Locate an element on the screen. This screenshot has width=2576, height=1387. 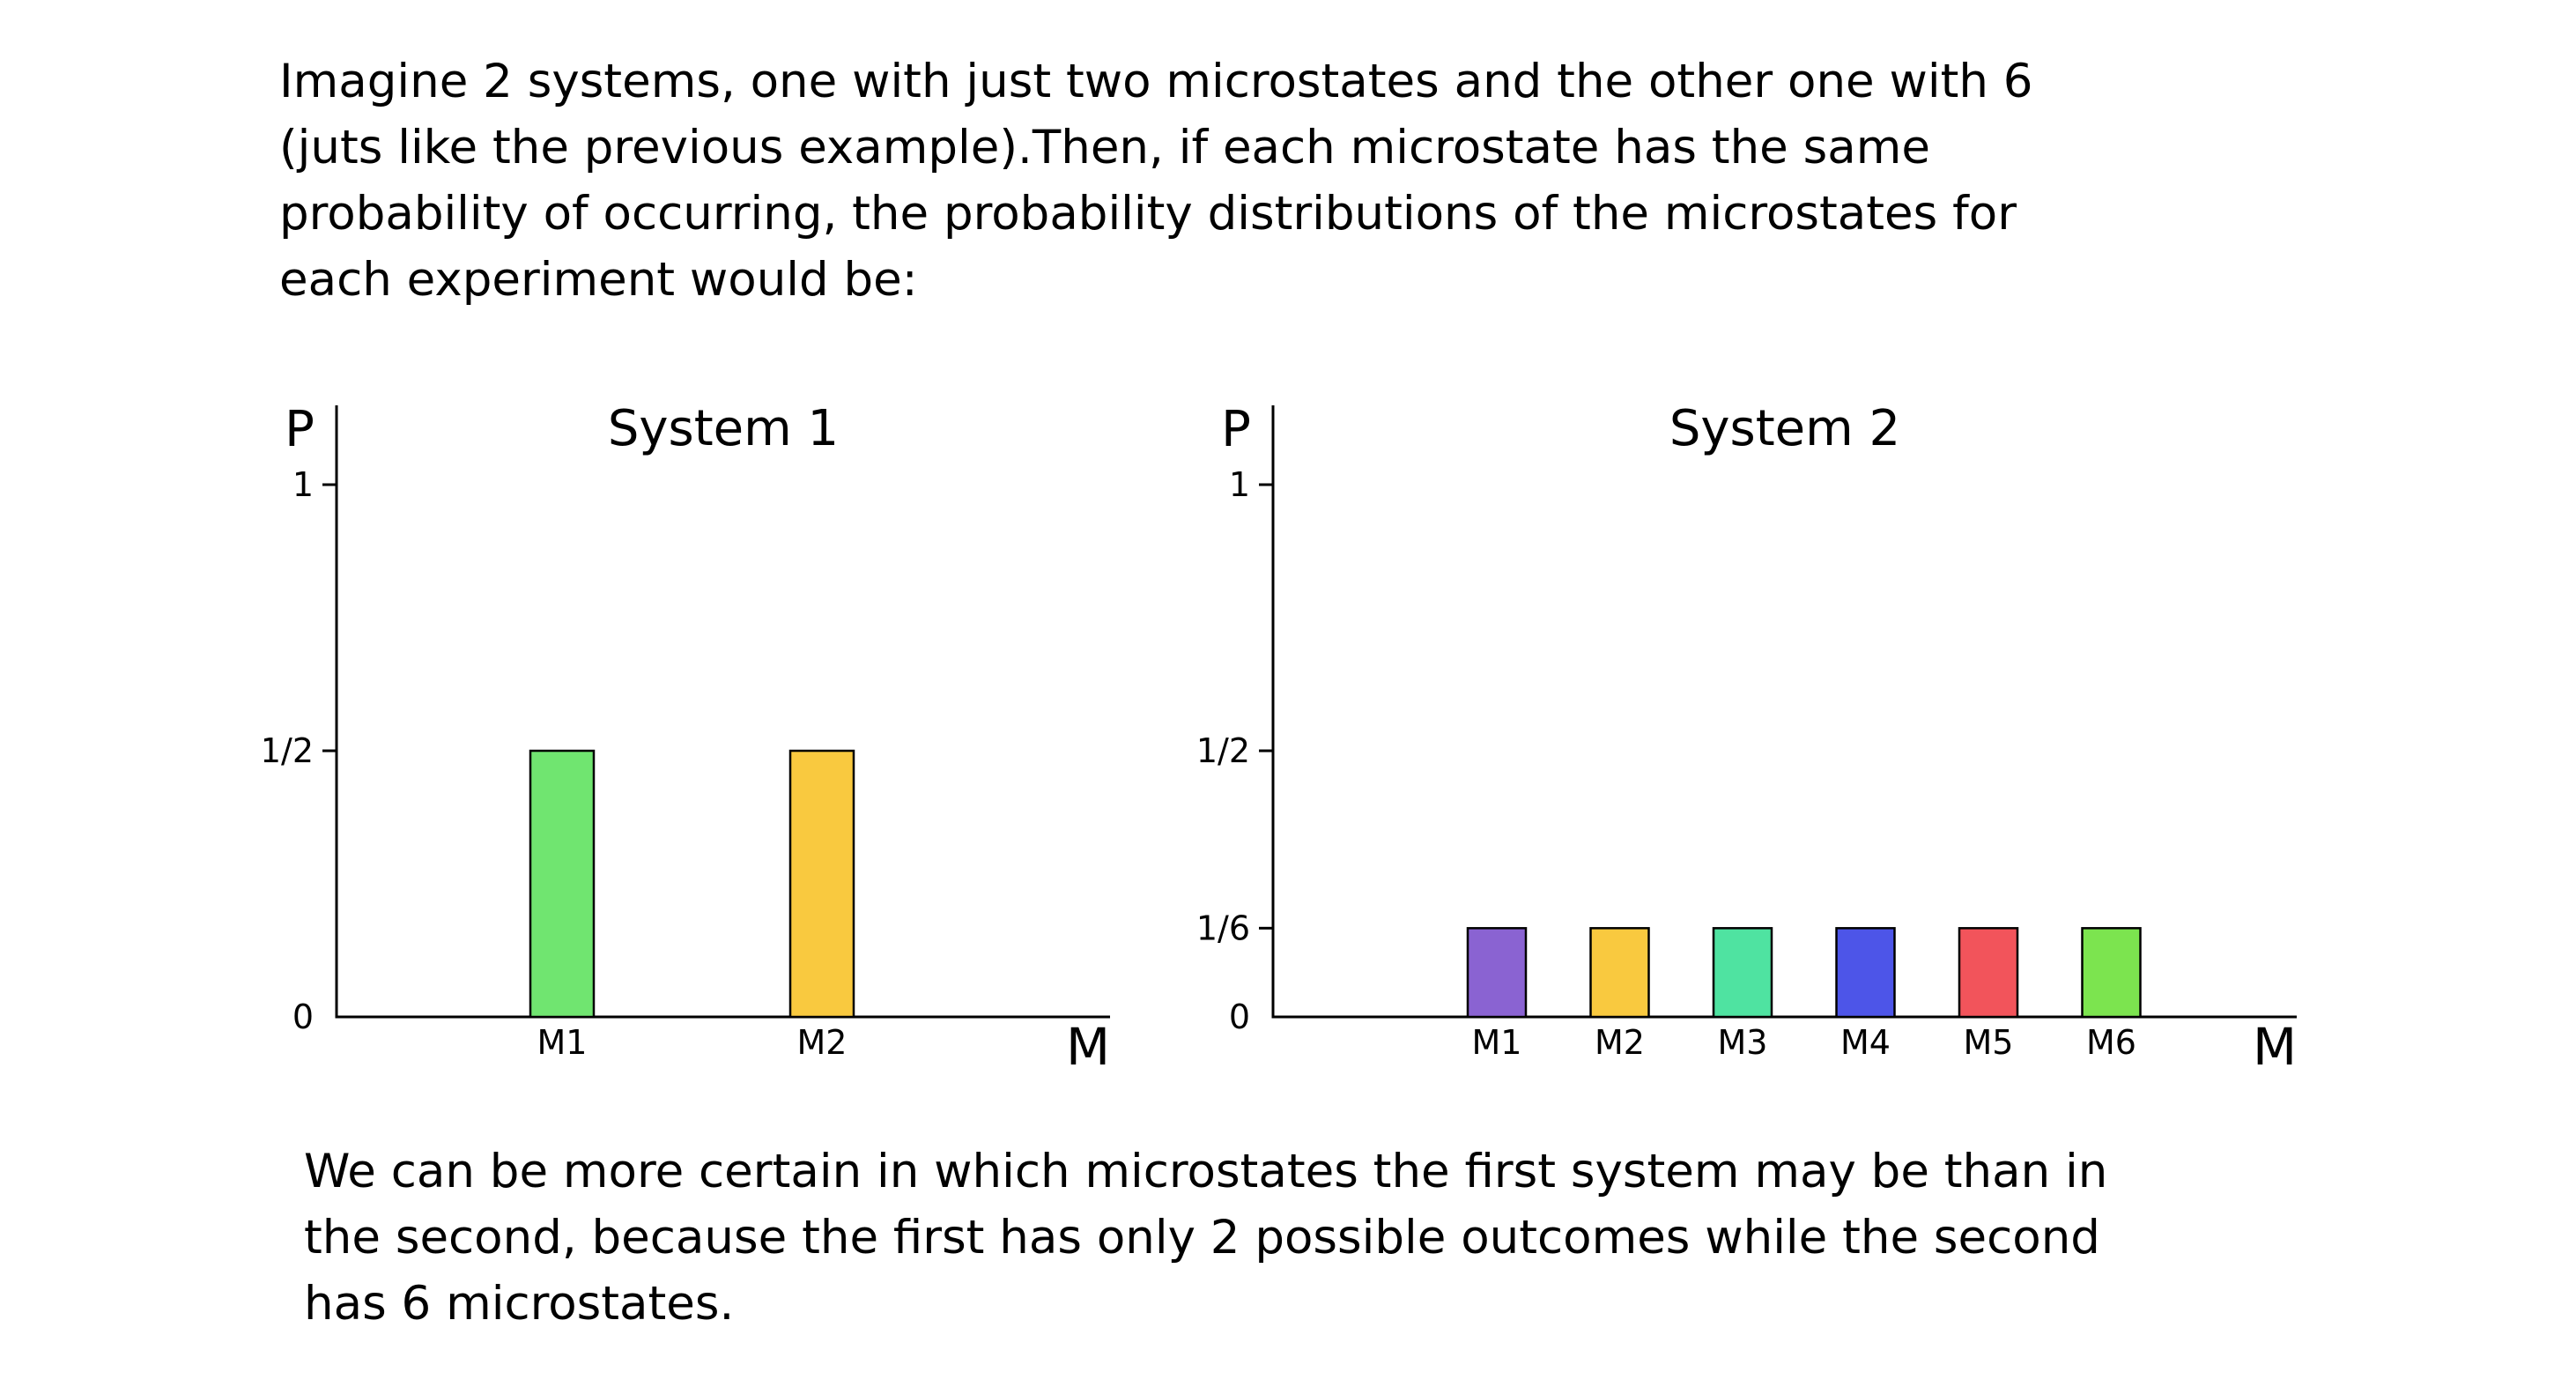
bar-M4 is located at coordinates (1865, 973).